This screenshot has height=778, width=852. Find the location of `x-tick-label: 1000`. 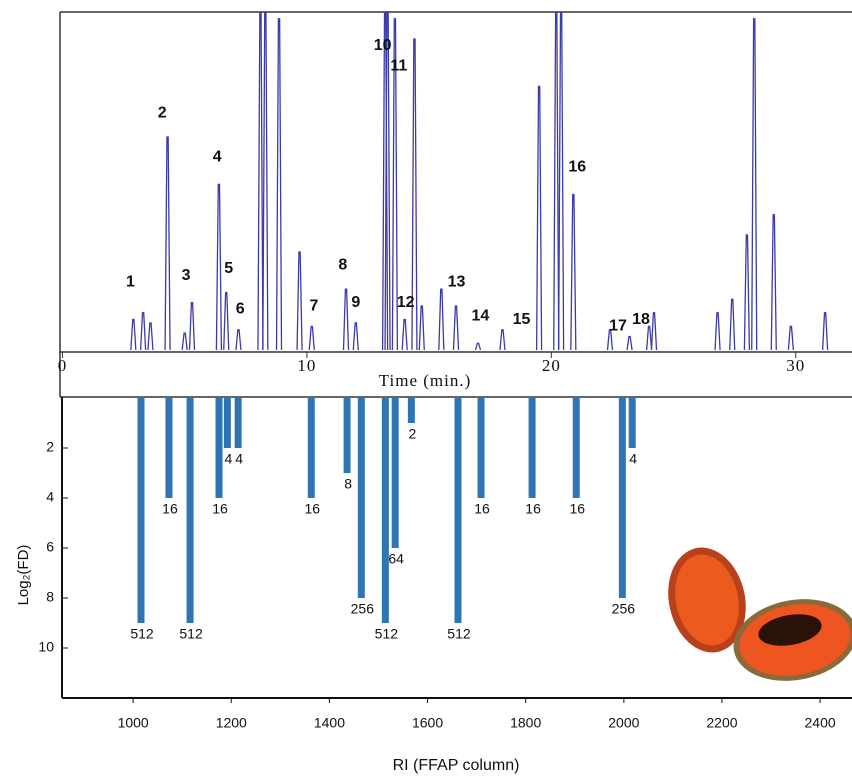

x-tick-label: 1000 is located at coordinates (133, 723).